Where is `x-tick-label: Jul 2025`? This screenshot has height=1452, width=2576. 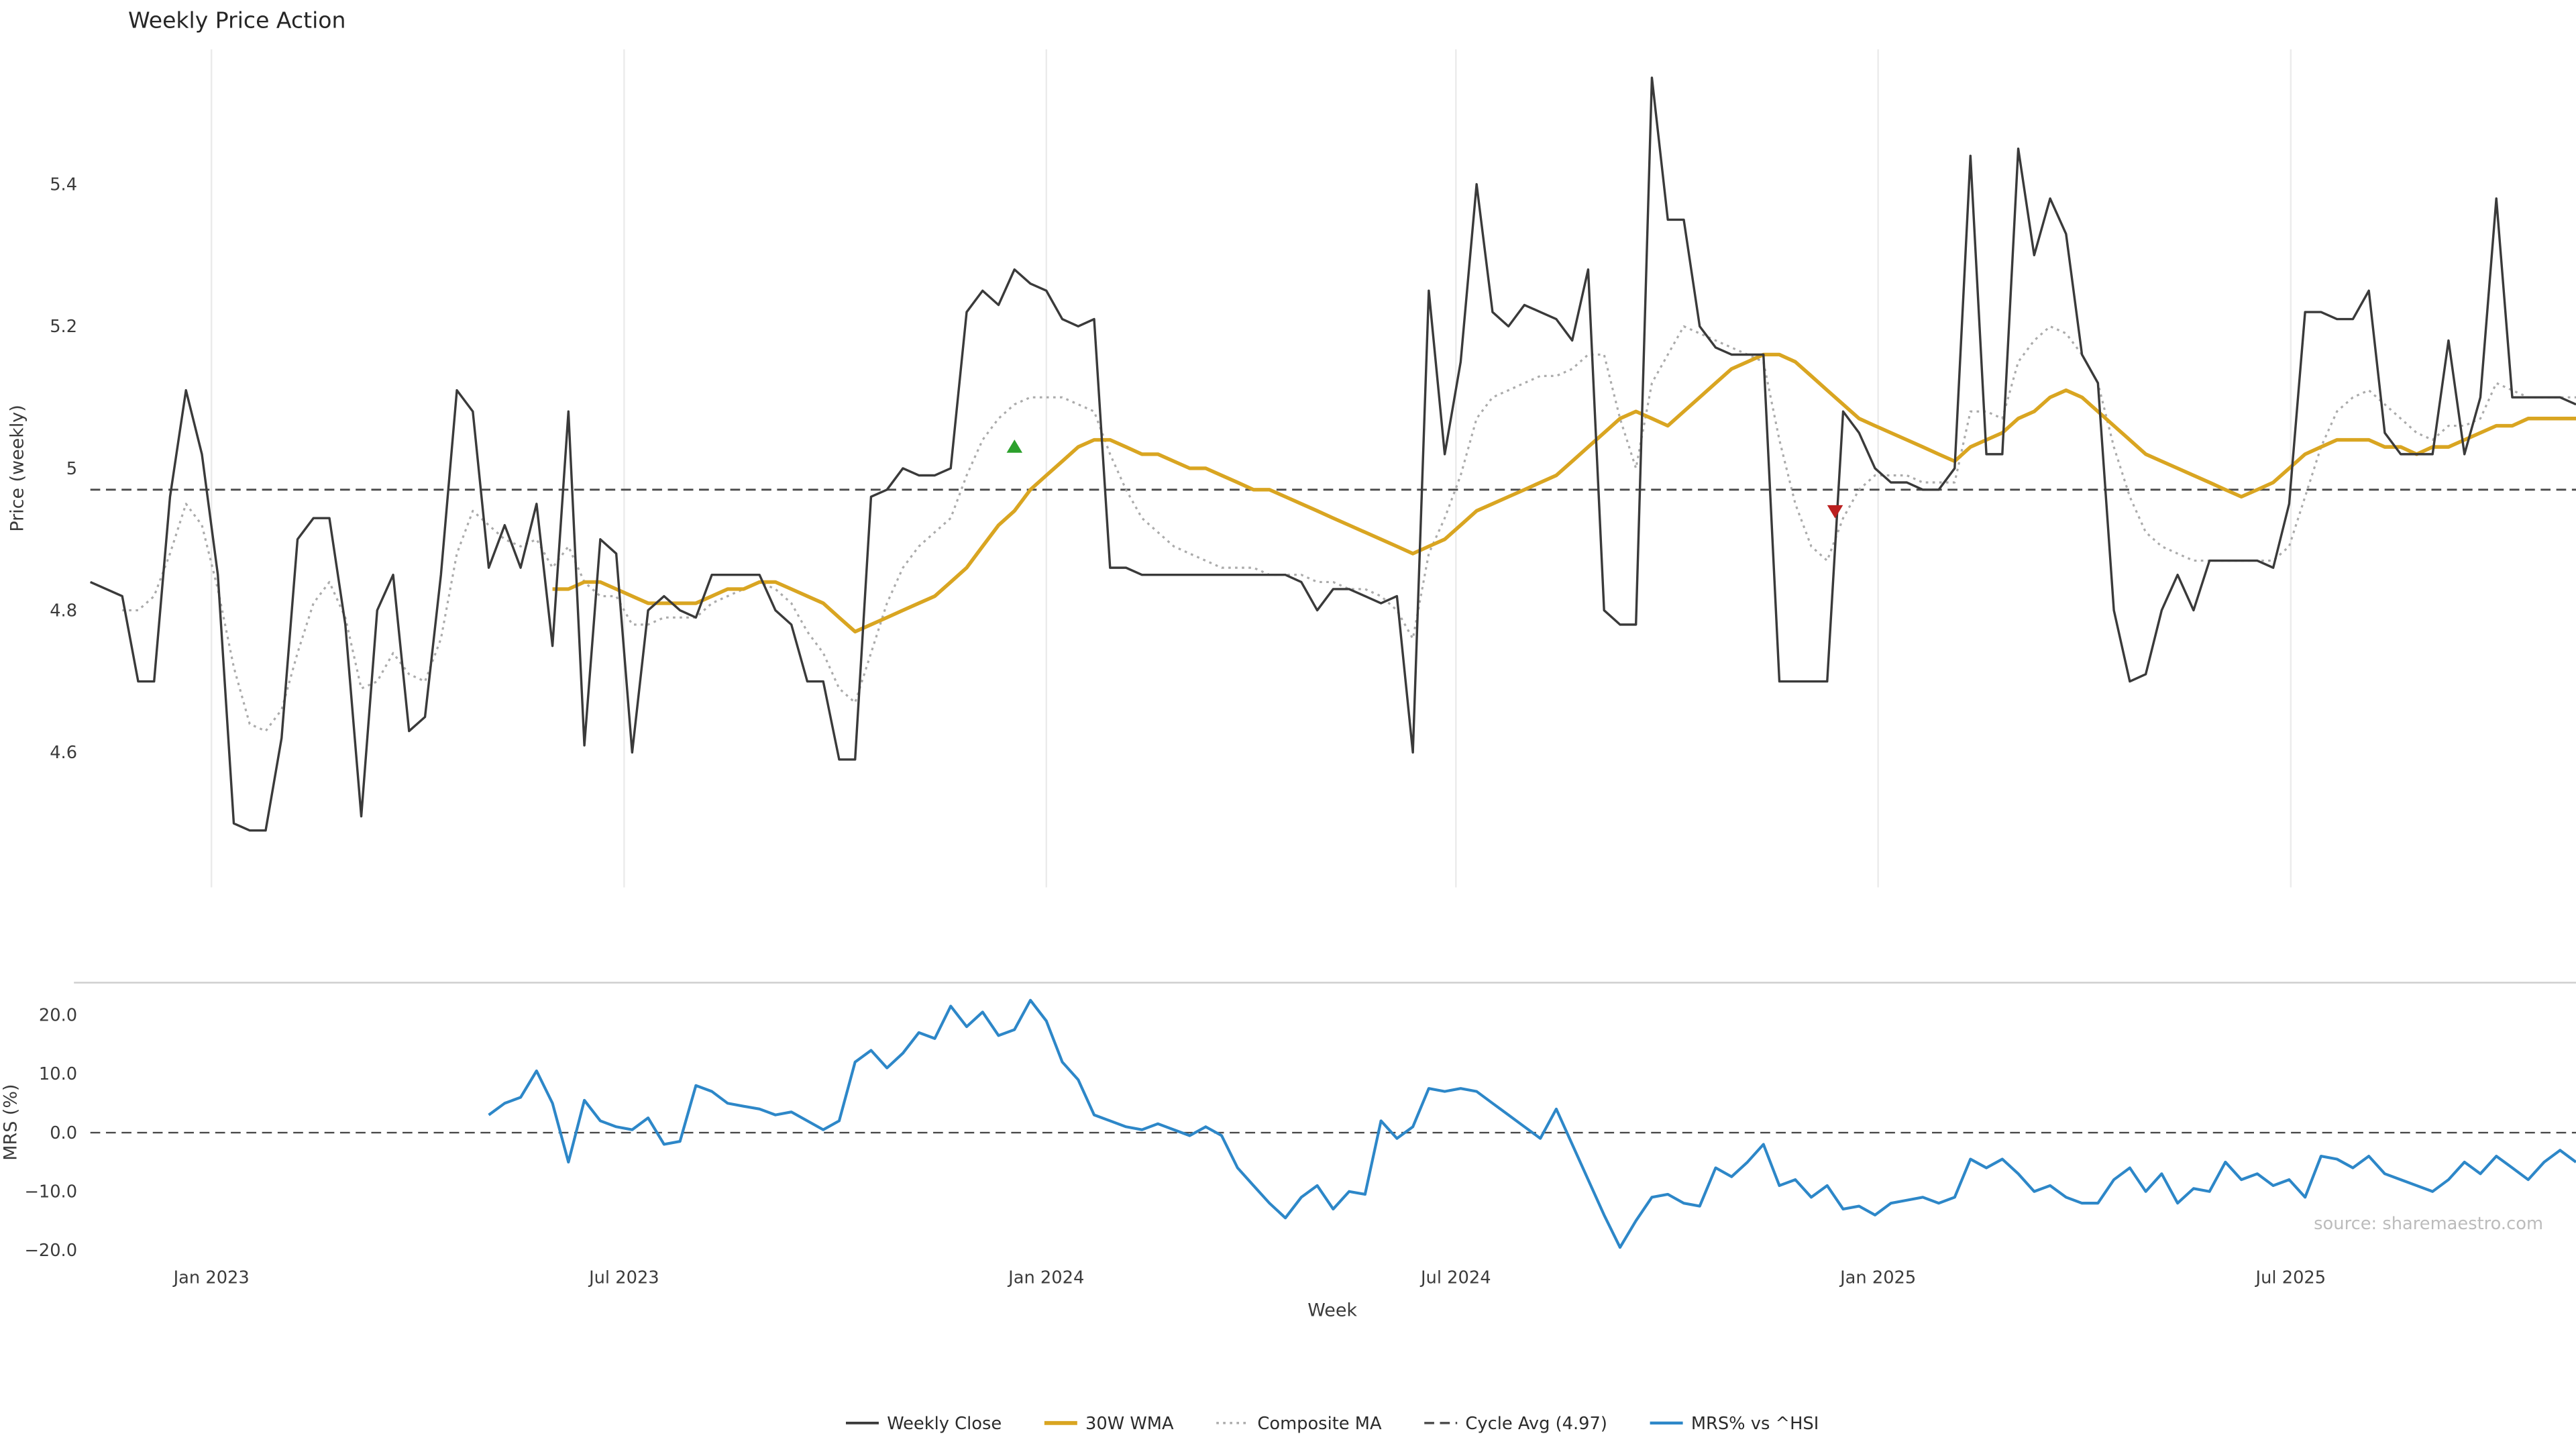
x-tick-label: Jul 2025 is located at coordinates (2290, 1278).